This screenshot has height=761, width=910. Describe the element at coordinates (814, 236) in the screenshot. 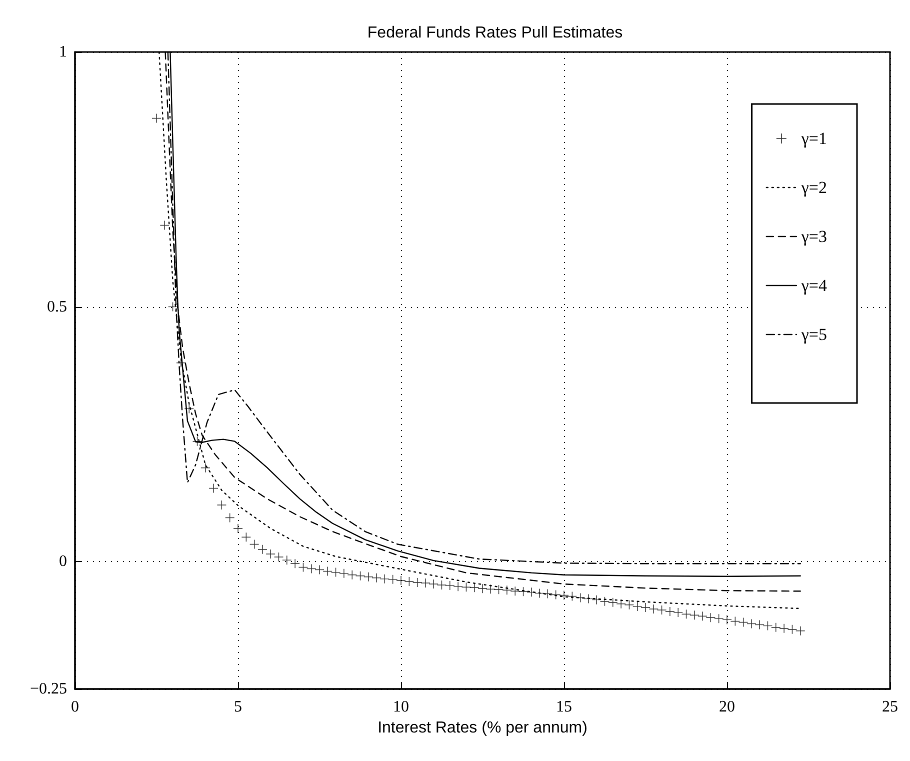

I see `legend-label: γ=3` at that location.